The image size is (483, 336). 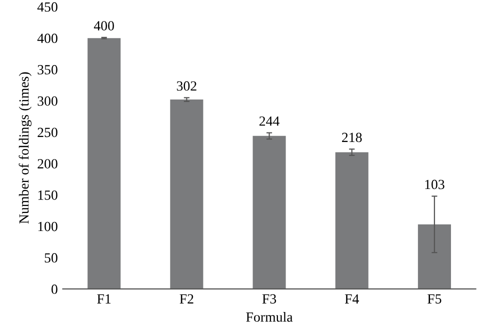 What do you see at coordinates (48, 195) in the screenshot?
I see `y-tick-label: 150` at bounding box center [48, 195].